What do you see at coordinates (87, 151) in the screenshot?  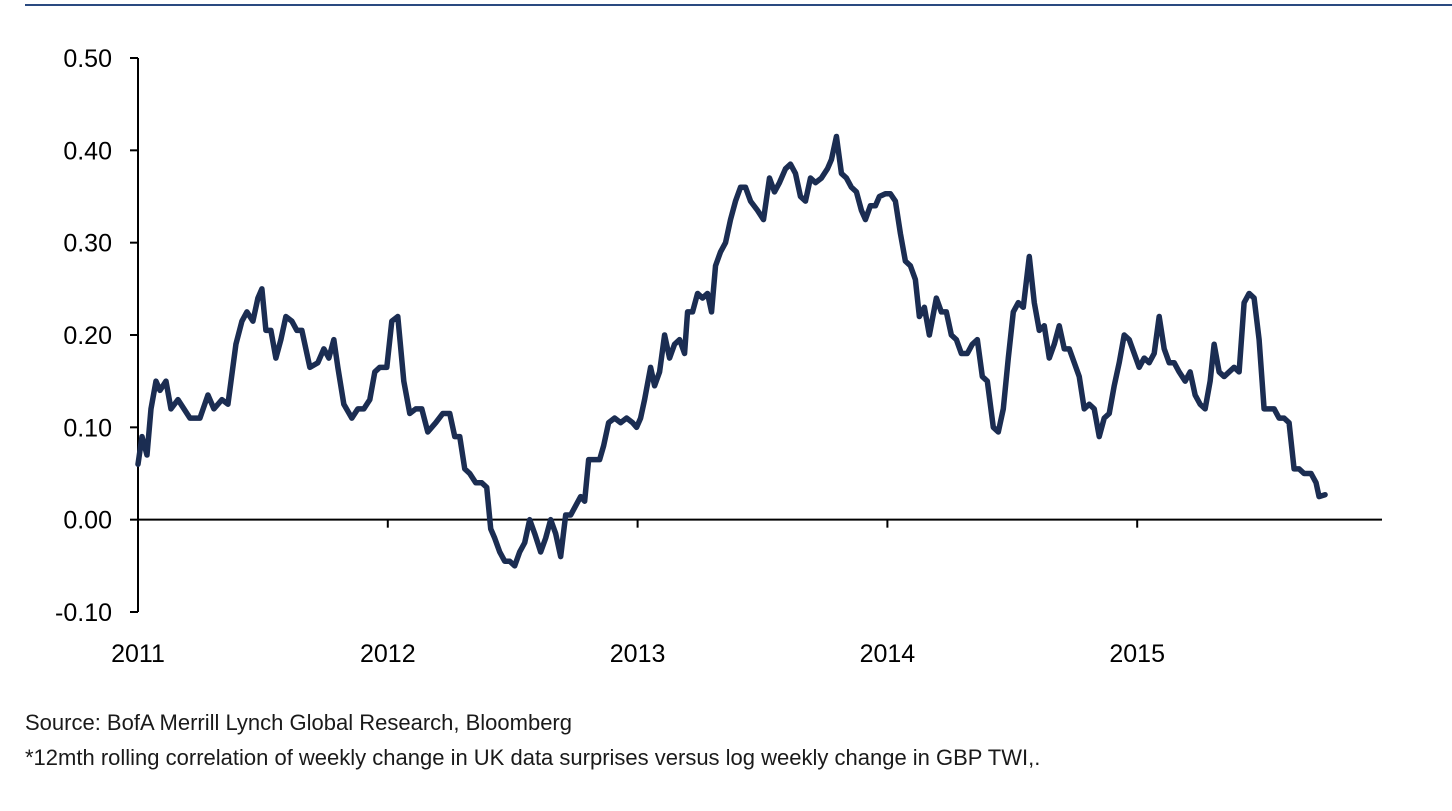 I see `y-tick-label: 0.40` at bounding box center [87, 151].